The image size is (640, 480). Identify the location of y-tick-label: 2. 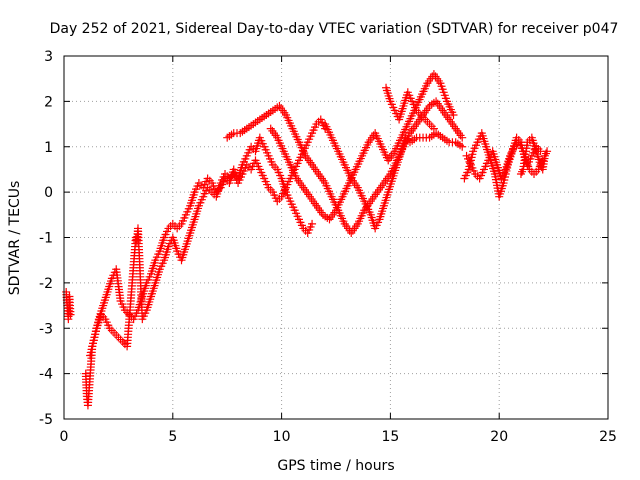
(48, 102).